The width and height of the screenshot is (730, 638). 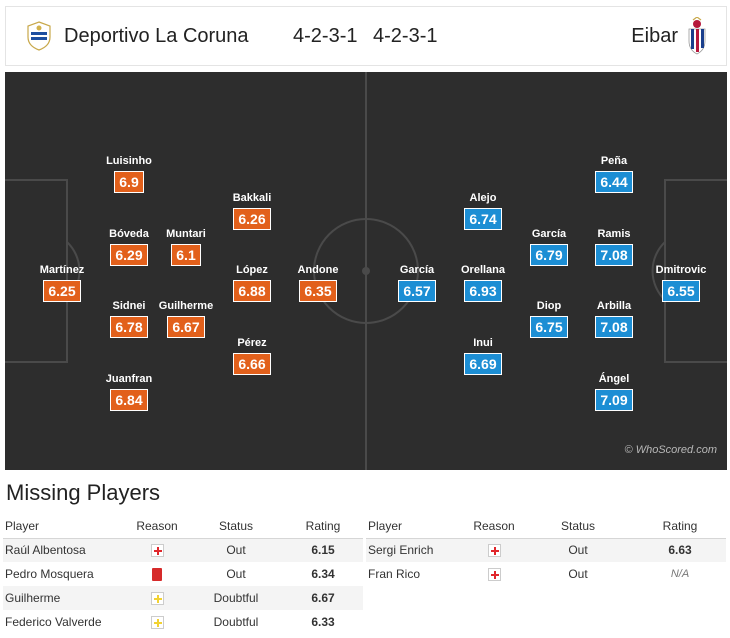 I want to click on away-player: Arbilla 7.08, so click(x=614, y=319).